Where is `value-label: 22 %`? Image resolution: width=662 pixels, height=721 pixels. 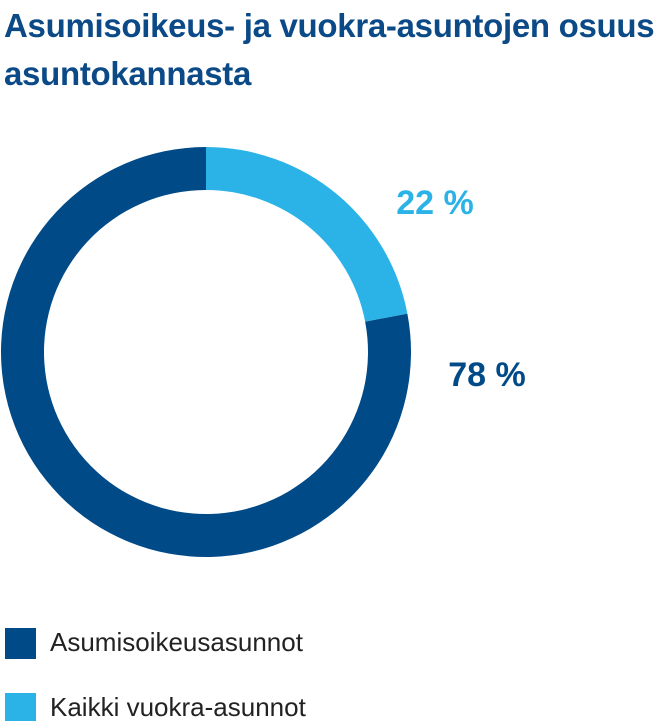
value-label: 22 % is located at coordinates (435, 203).